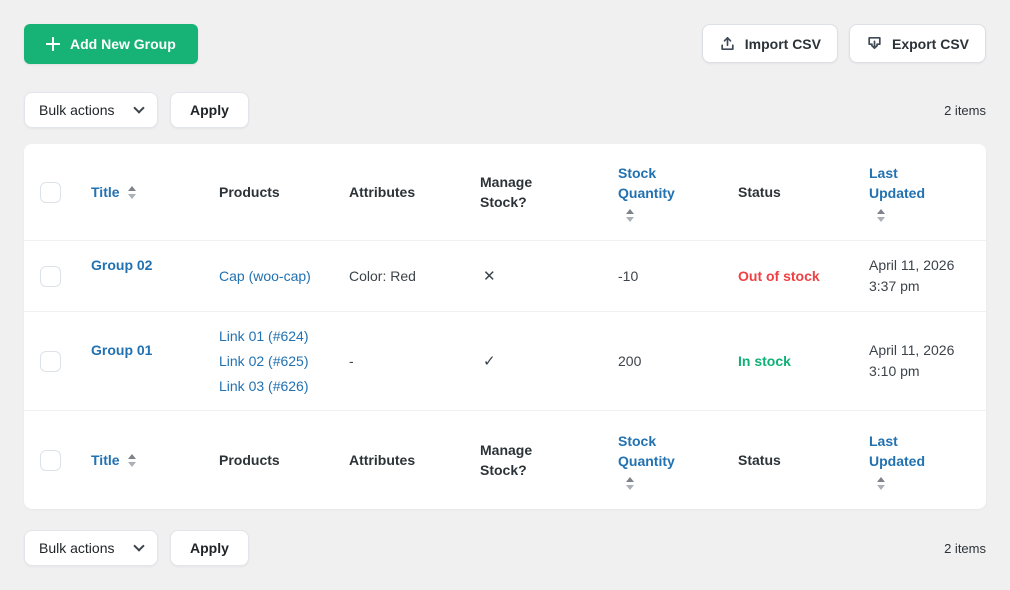 The height and width of the screenshot is (590, 1010). What do you see at coordinates (678, 192) in the screenshot?
I see `column-header-stock-quantity: Stock Quantity` at bounding box center [678, 192].